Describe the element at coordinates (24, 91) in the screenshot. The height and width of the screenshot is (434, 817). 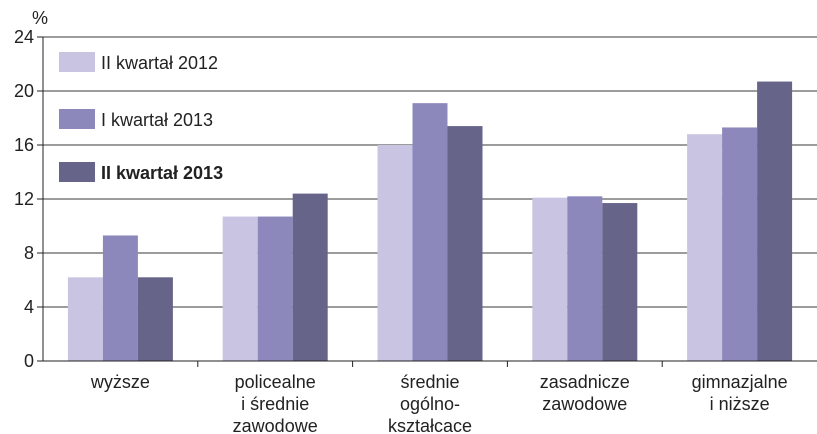
I see `y-tick-label: 20` at that location.